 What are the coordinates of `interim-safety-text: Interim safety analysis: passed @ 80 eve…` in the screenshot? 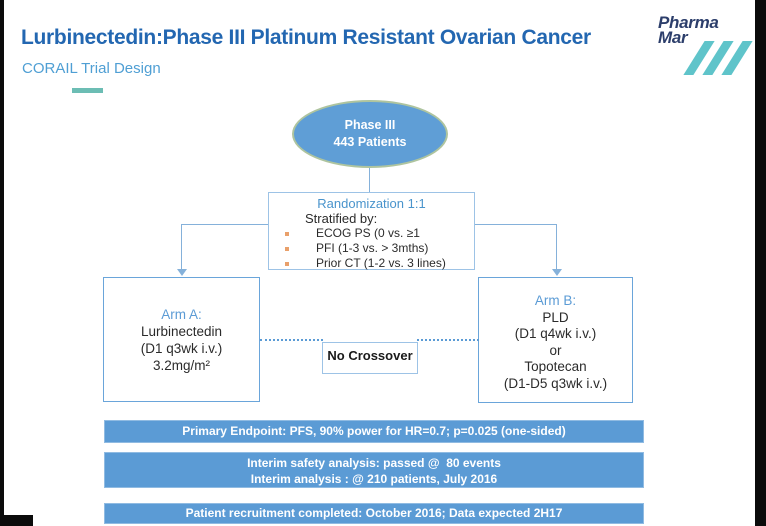 It's located at (374, 463).